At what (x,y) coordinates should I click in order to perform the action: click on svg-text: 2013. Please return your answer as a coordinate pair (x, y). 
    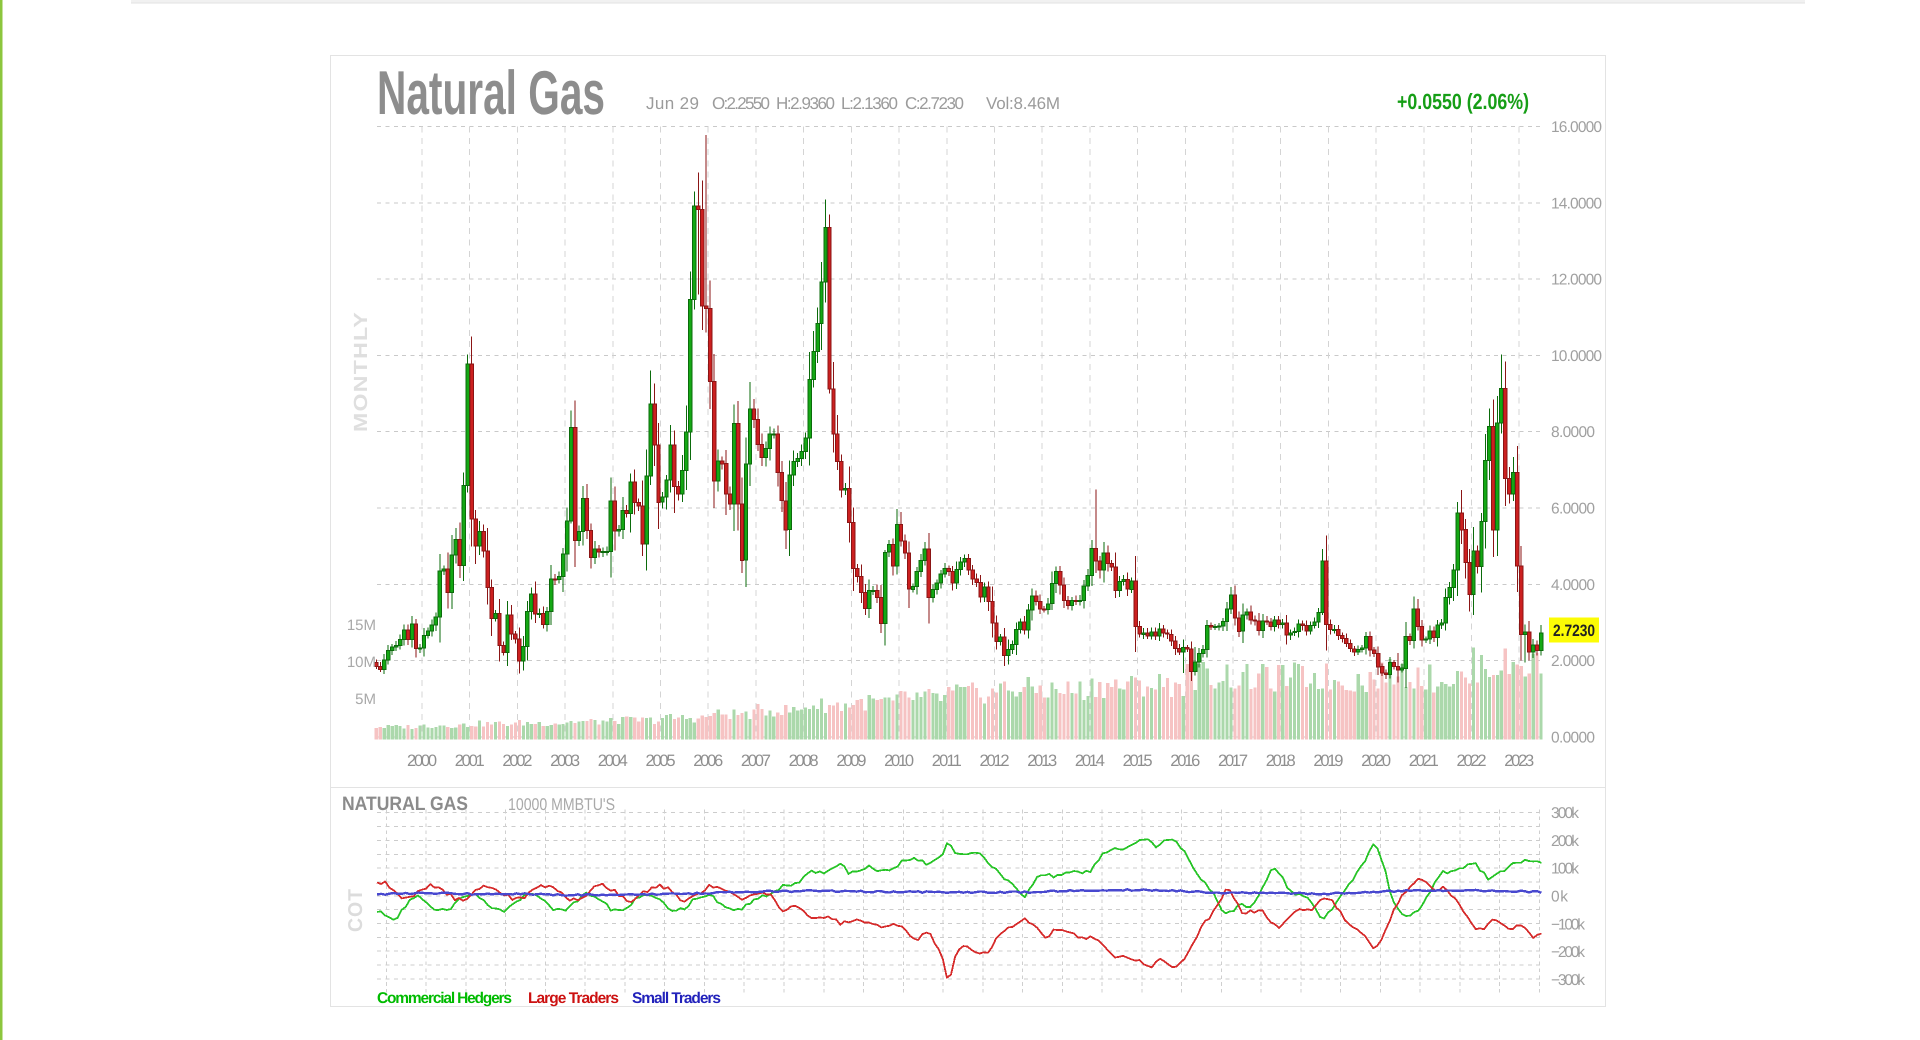
    Looking at the image, I should click on (1042, 761).